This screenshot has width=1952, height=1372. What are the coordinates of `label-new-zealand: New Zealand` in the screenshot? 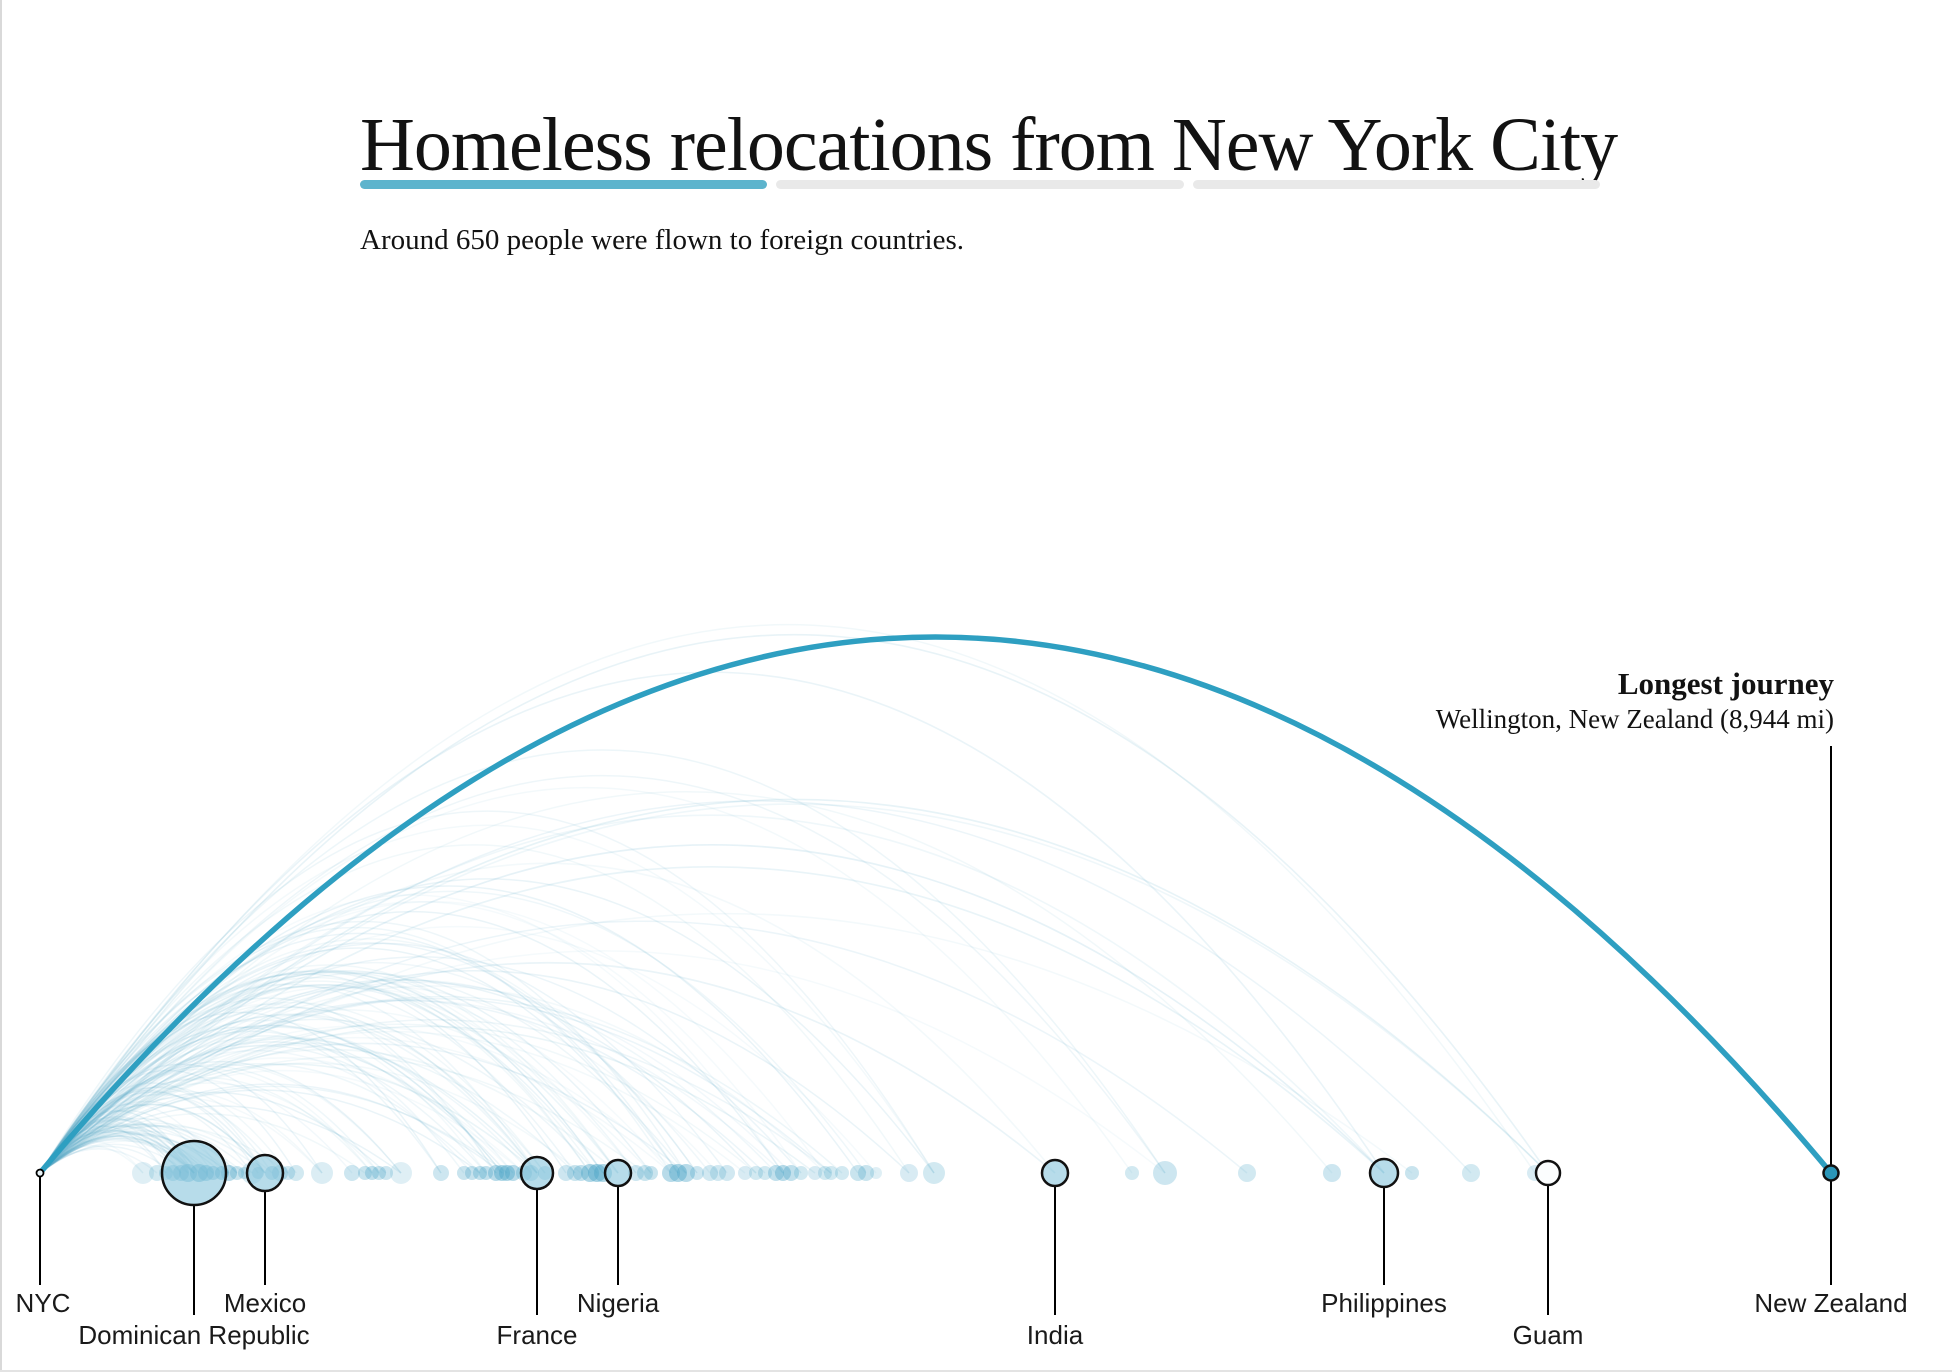 It's located at (1831, 1303).